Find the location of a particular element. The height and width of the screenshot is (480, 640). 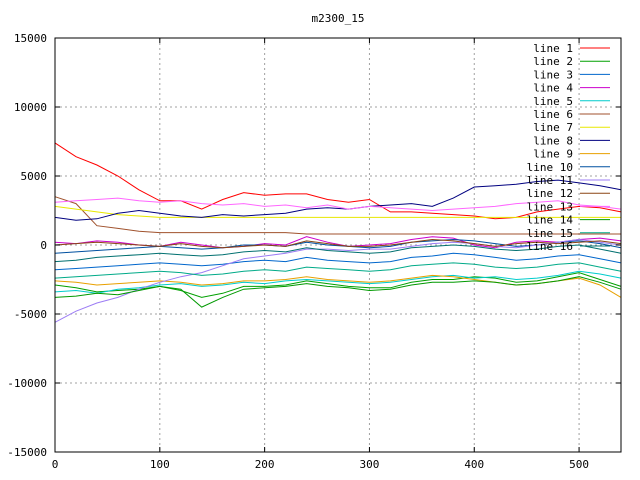

x-tick-label: 200 is located at coordinates (265, 464).